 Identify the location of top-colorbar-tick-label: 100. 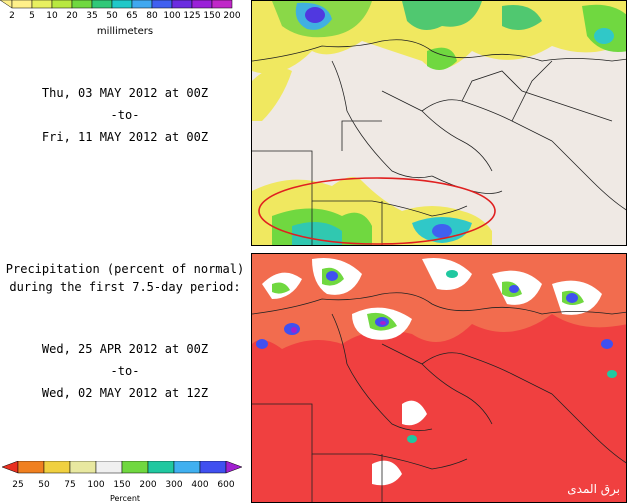
(172, 16).